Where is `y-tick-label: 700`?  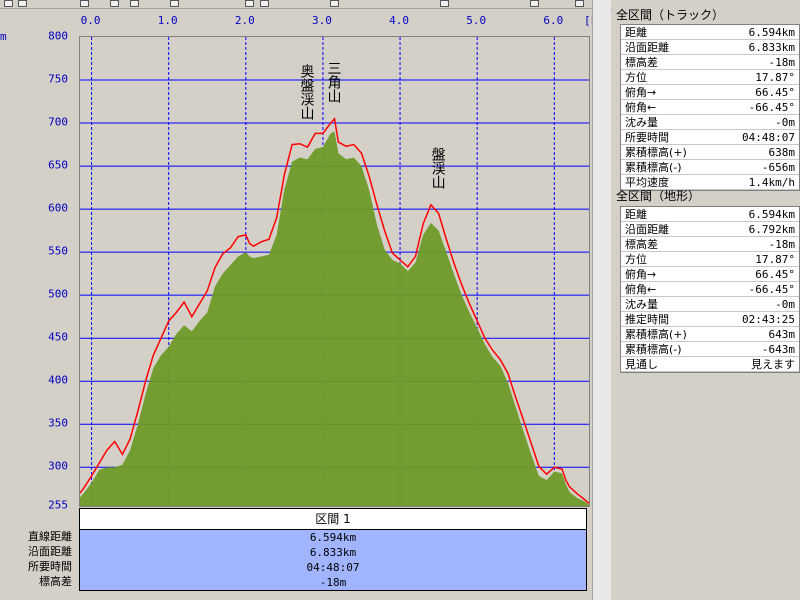 y-tick-label: 700 is located at coordinates (58, 122).